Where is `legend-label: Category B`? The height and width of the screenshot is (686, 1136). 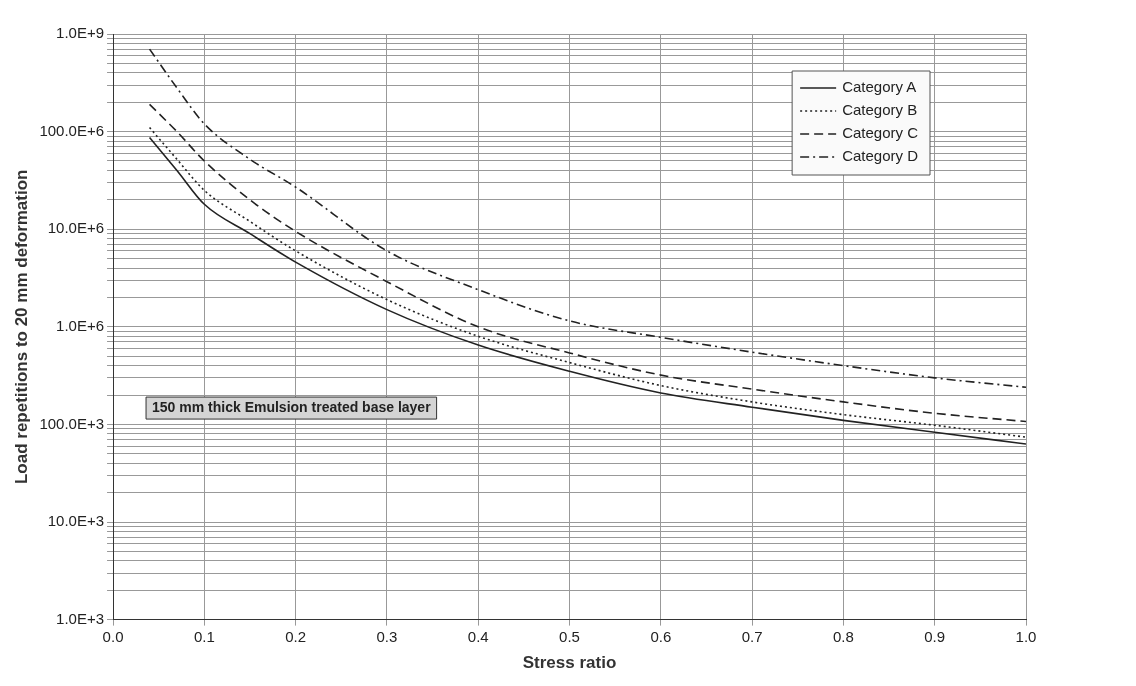
legend-label: Category B is located at coordinates (880, 110).